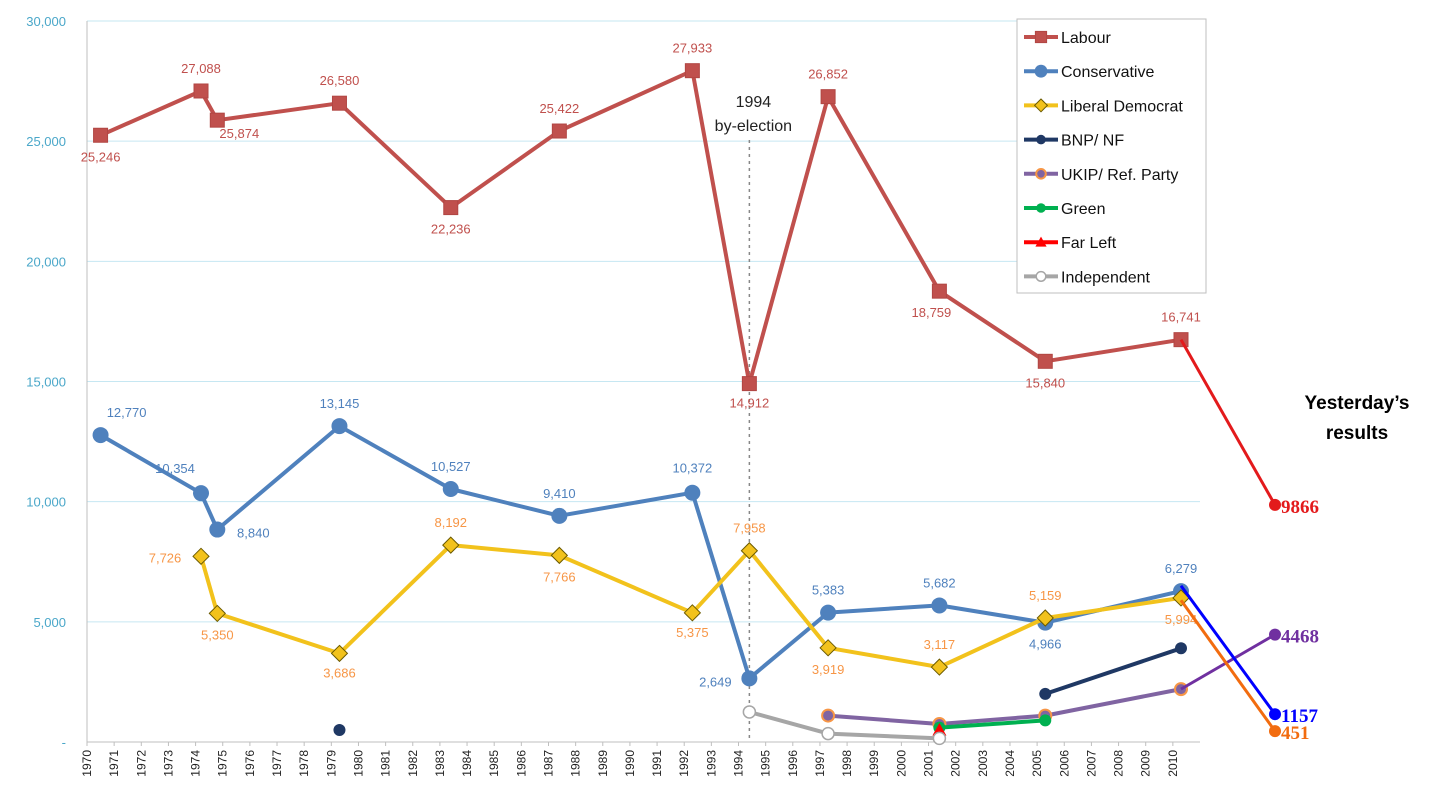 The width and height of the screenshot is (1443, 799). I want to click on yesterday-value-label: 4468, so click(1300, 637).